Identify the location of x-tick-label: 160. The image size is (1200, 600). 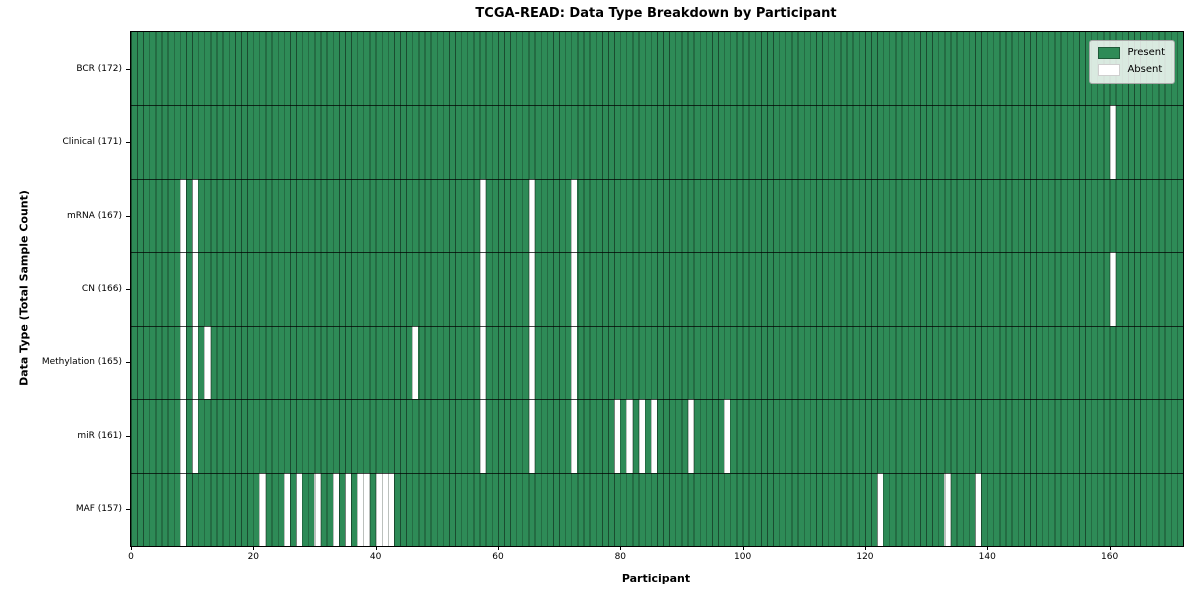
(1110, 557).